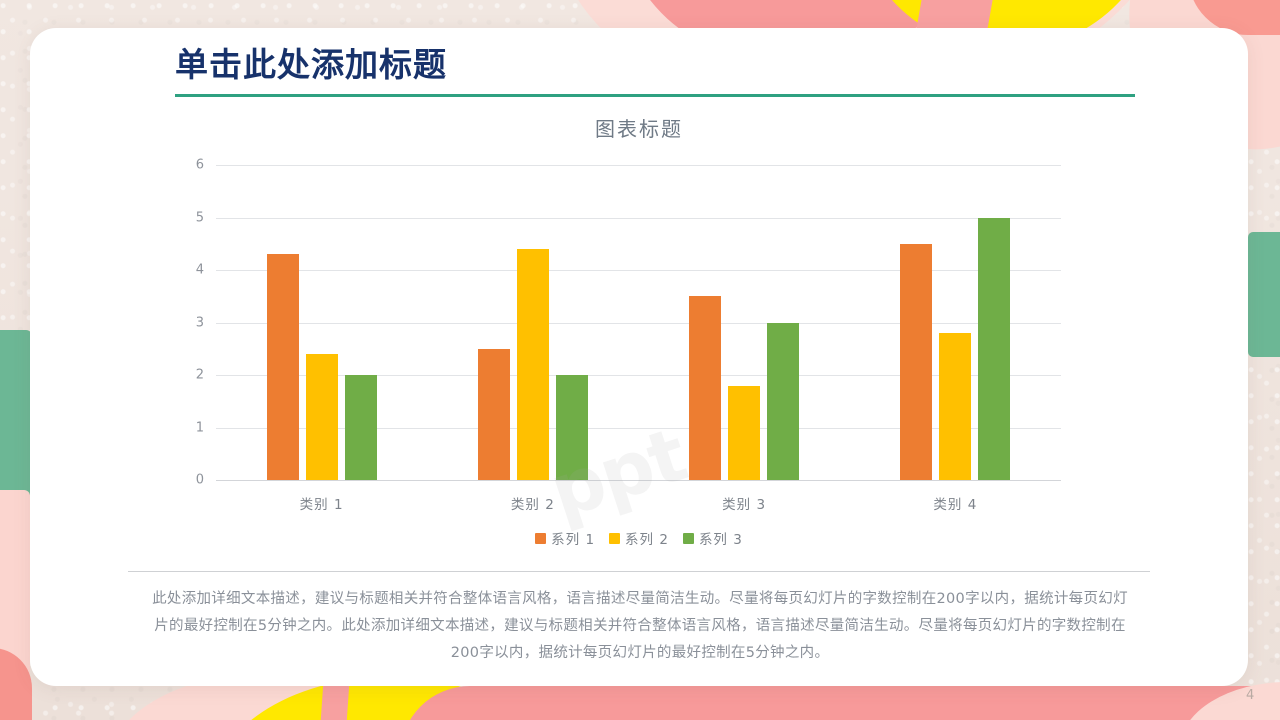 The height and width of the screenshot is (720, 1280). What do you see at coordinates (955, 505) in the screenshot?
I see `x-axis-category-label: 类别 4` at bounding box center [955, 505].